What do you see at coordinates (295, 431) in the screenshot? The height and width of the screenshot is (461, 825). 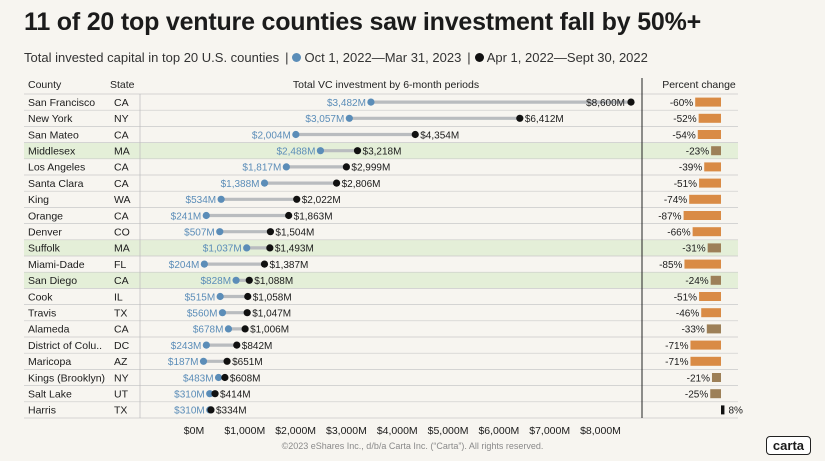 I see `x-tick-label: $2,000M` at bounding box center [295, 431].